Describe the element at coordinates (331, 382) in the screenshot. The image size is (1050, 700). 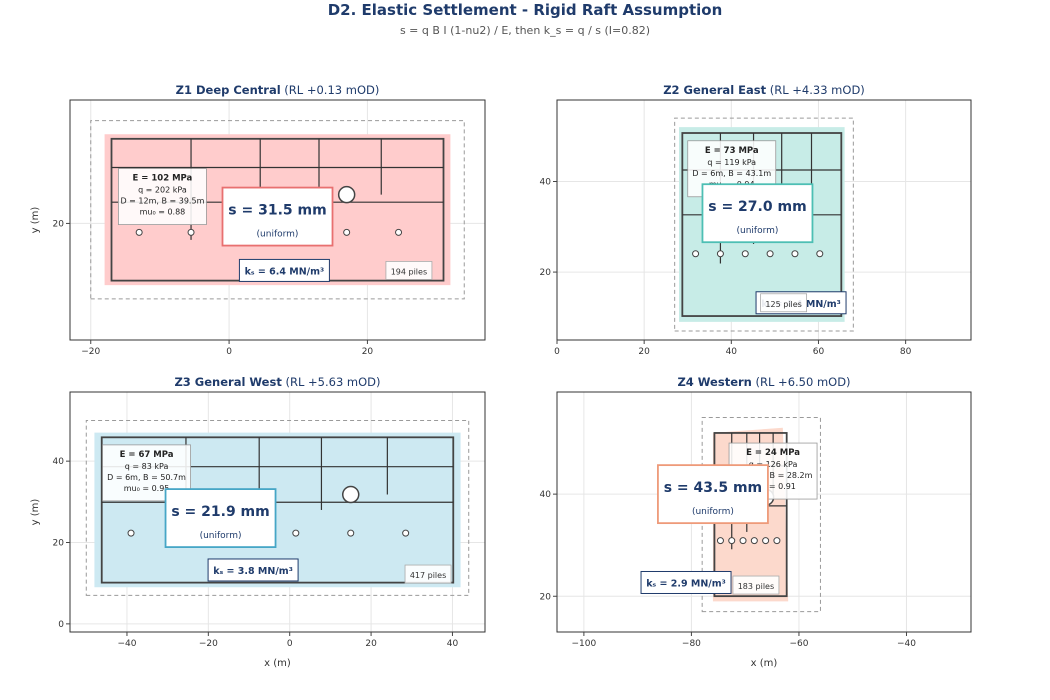
I see `panel-title-rl: (RL +5.63 mOD)` at that location.